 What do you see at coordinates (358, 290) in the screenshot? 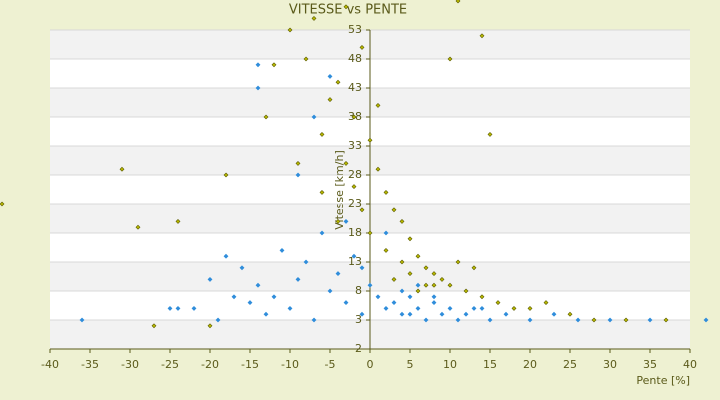
I see `y-tick-label: 8` at bounding box center [358, 290].